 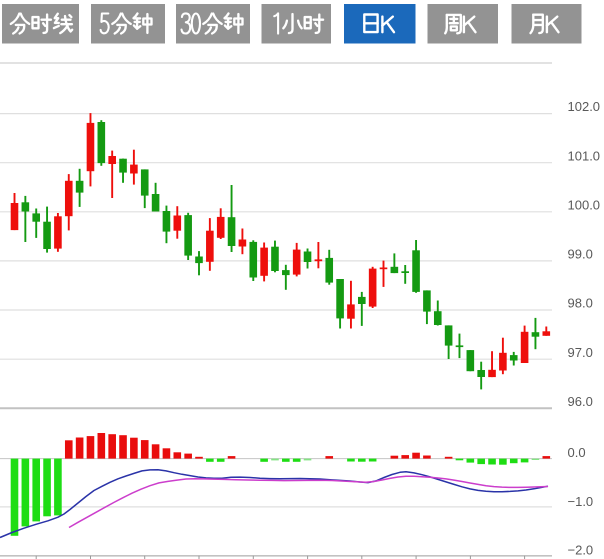 I want to click on svg-text: 0.0, so click(x=577, y=452).